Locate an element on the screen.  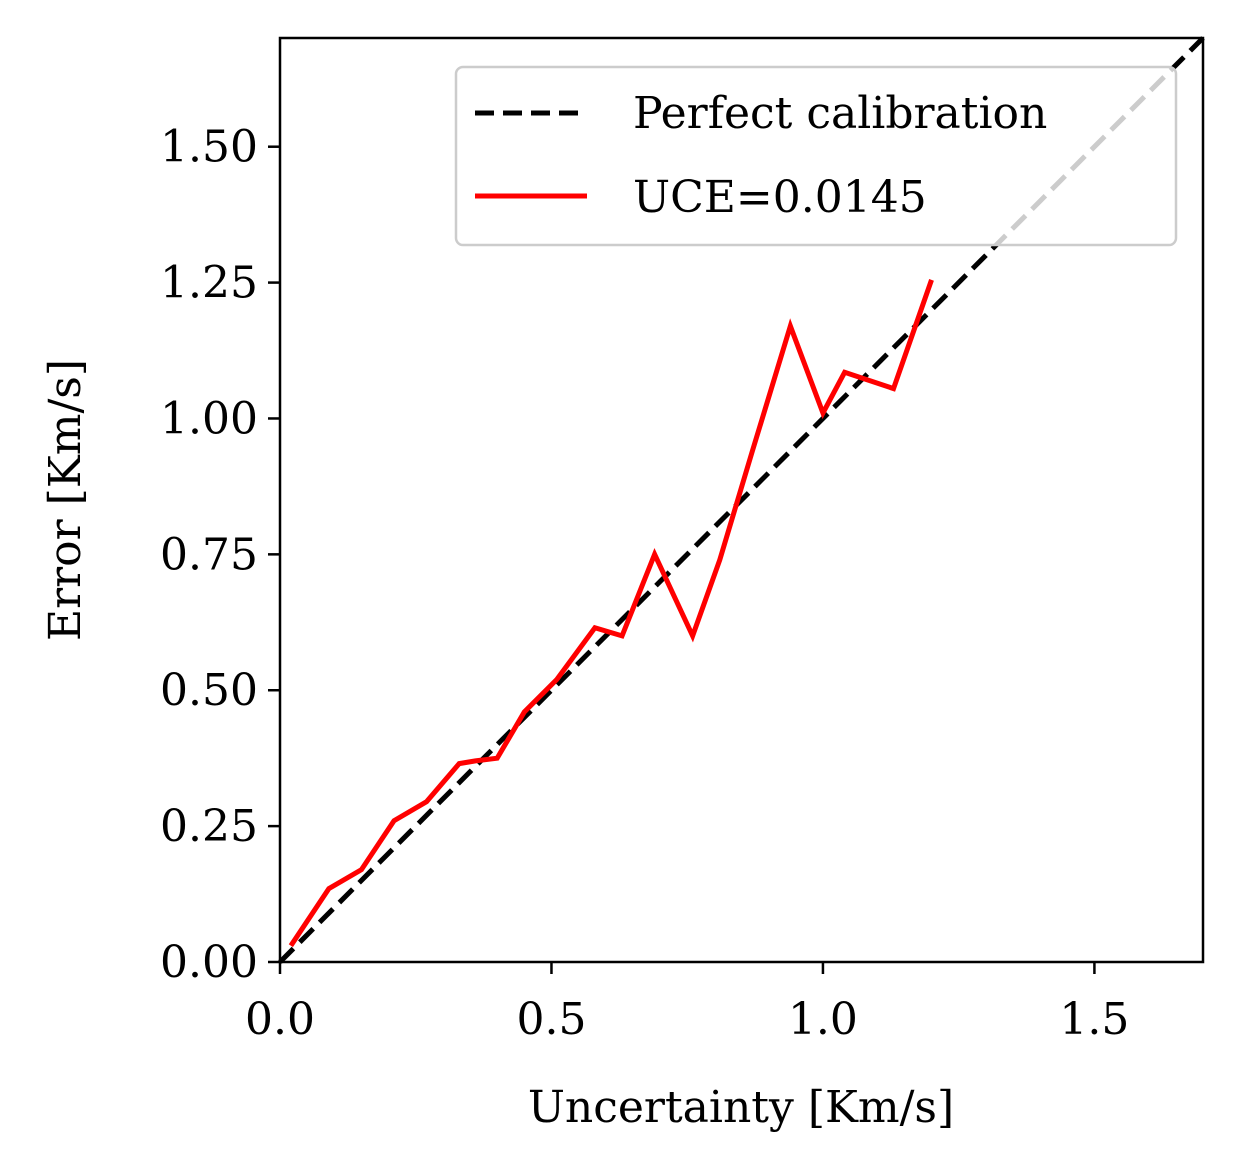
legend-label-uce: UCE=0.0145 is located at coordinates (780, 197).